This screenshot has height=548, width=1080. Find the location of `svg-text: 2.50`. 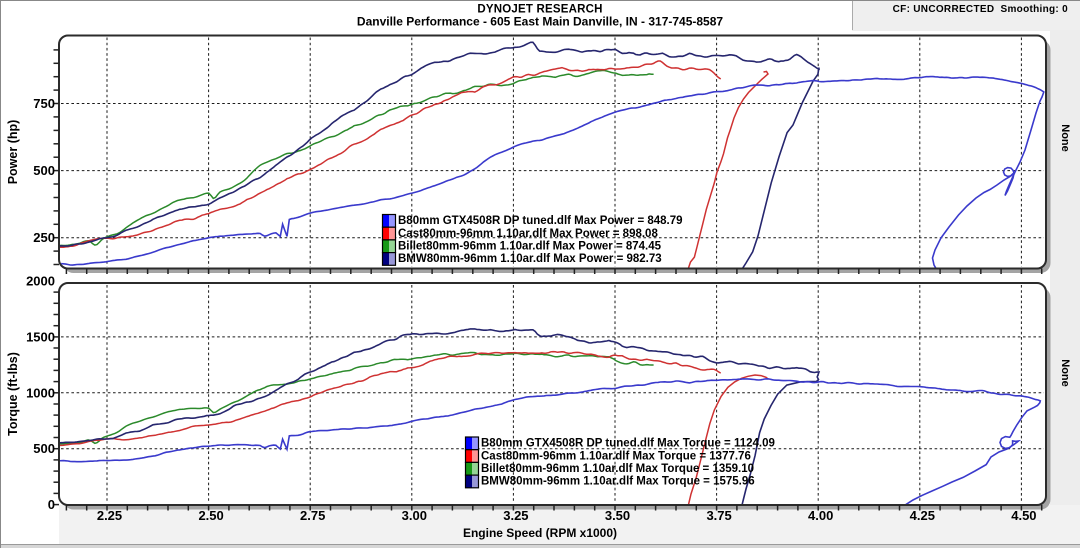

svg-text: 2.50 is located at coordinates (210, 515).